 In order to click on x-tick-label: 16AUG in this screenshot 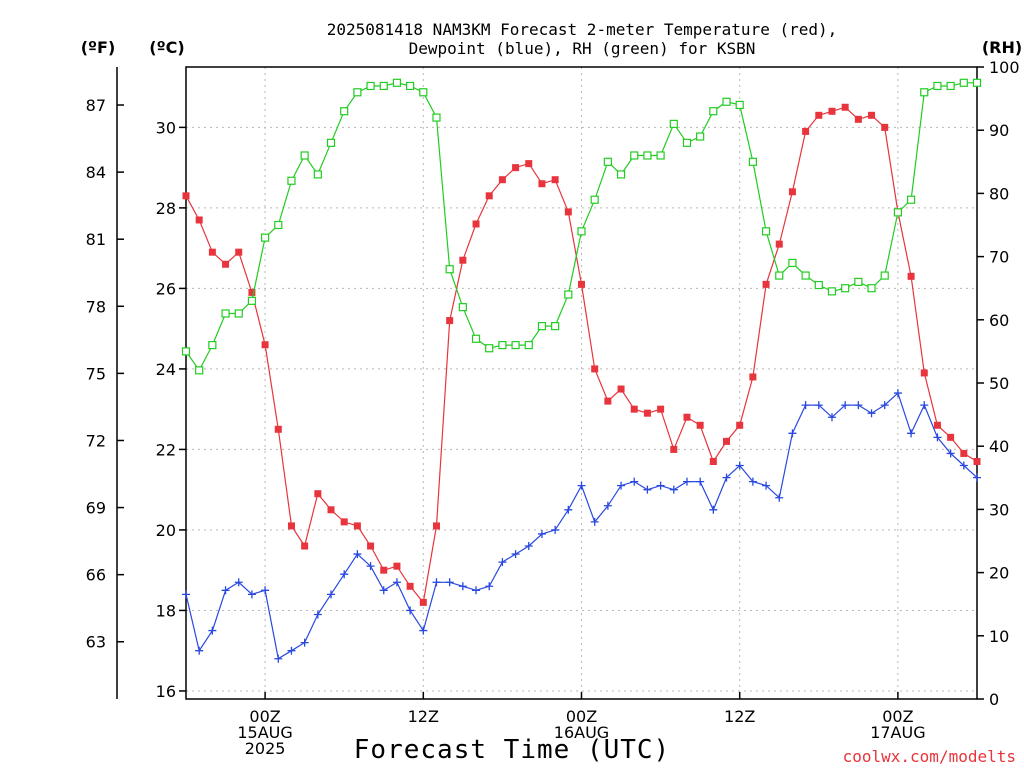, I will do `click(581, 732)`.